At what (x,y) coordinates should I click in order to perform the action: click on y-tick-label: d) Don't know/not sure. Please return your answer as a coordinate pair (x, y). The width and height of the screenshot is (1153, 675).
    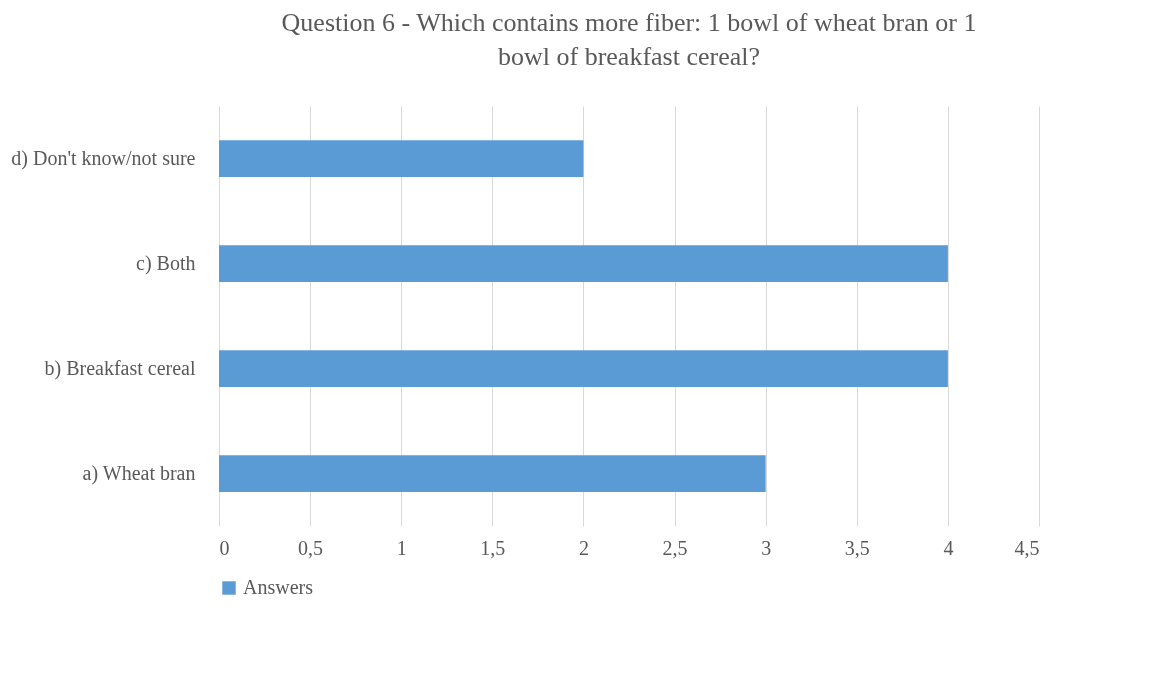
    Looking at the image, I should click on (103, 158).